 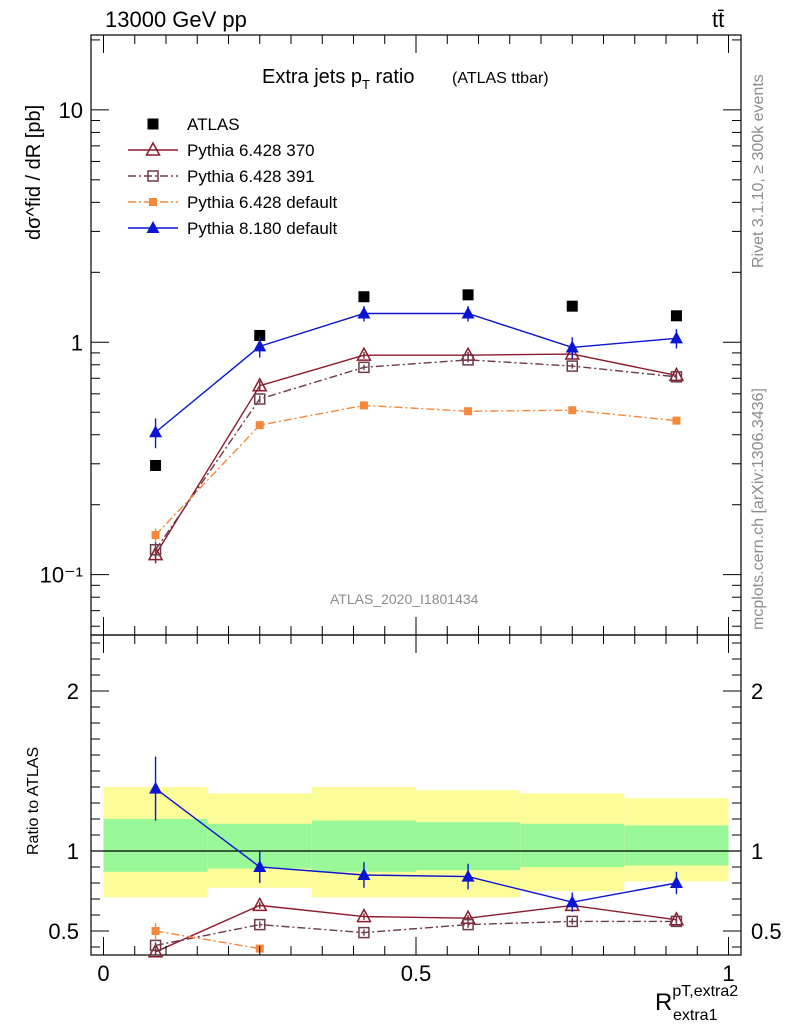 What do you see at coordinates (251, 176) in the screenshot?
I see `legend-label: Pythia 6.428 391` at bounding box center [251, 176].